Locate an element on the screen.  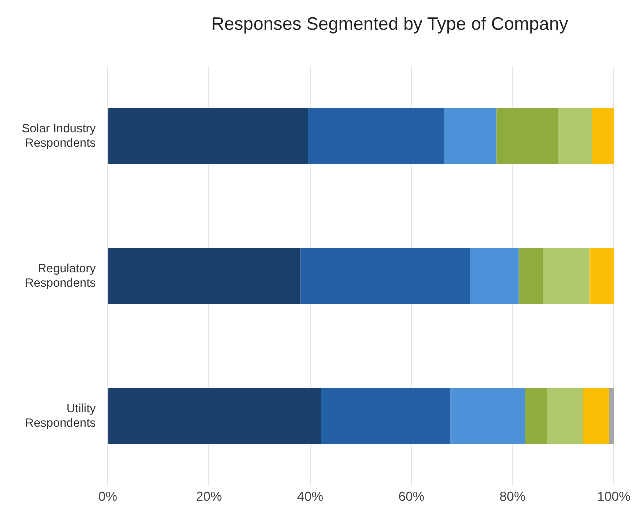
y-tick-label: Regulatory Respondents is located at coordinates (60, 276).